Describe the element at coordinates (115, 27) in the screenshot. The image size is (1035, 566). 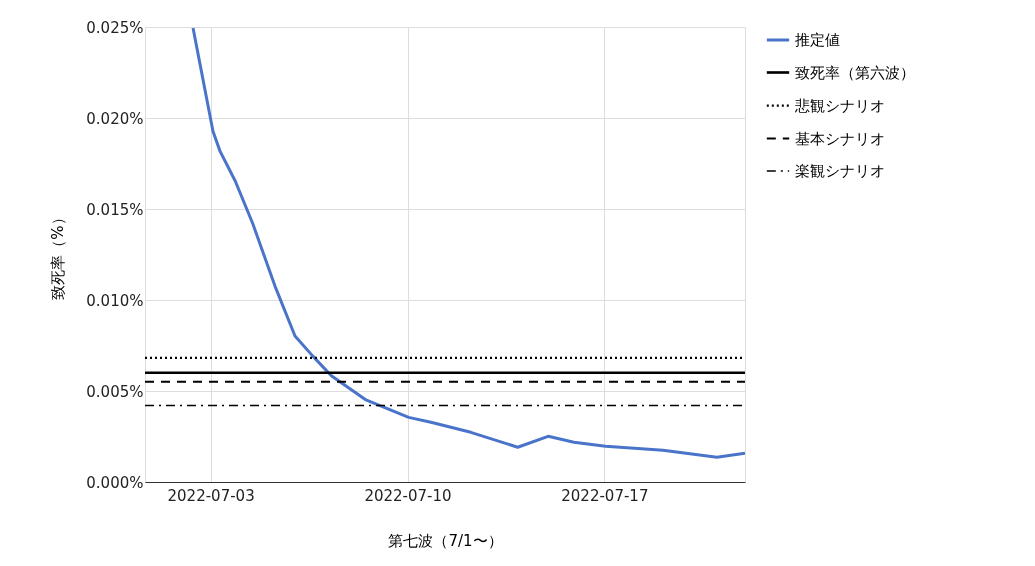
I see `y-tick-label: 0.025%` at that location.